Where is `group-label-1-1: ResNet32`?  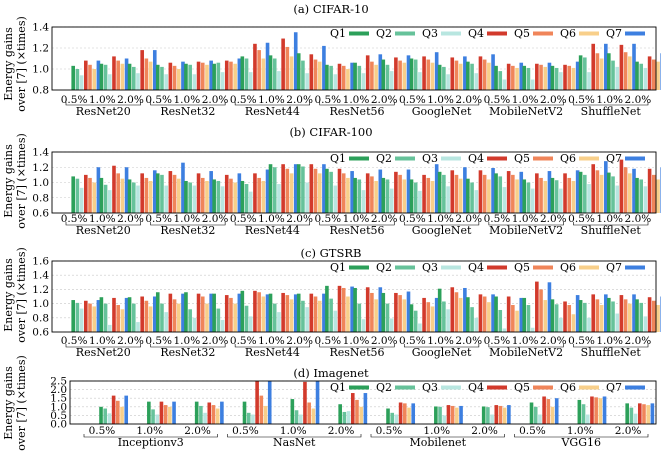
group-label-1-1: ResNet32 is located at coordinates (187, 230).